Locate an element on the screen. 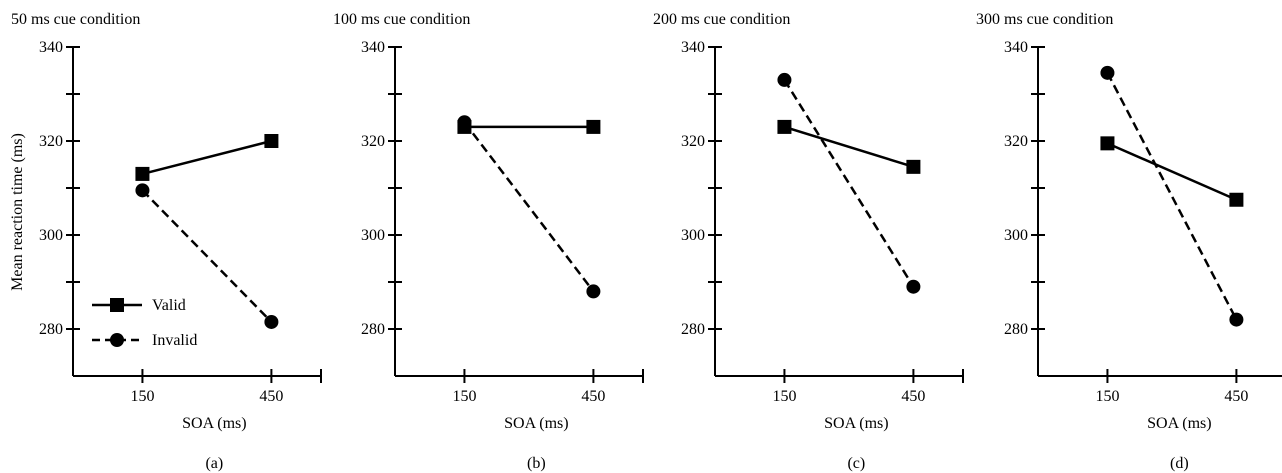  legend-marker-square is located at coordinates (117, 305).